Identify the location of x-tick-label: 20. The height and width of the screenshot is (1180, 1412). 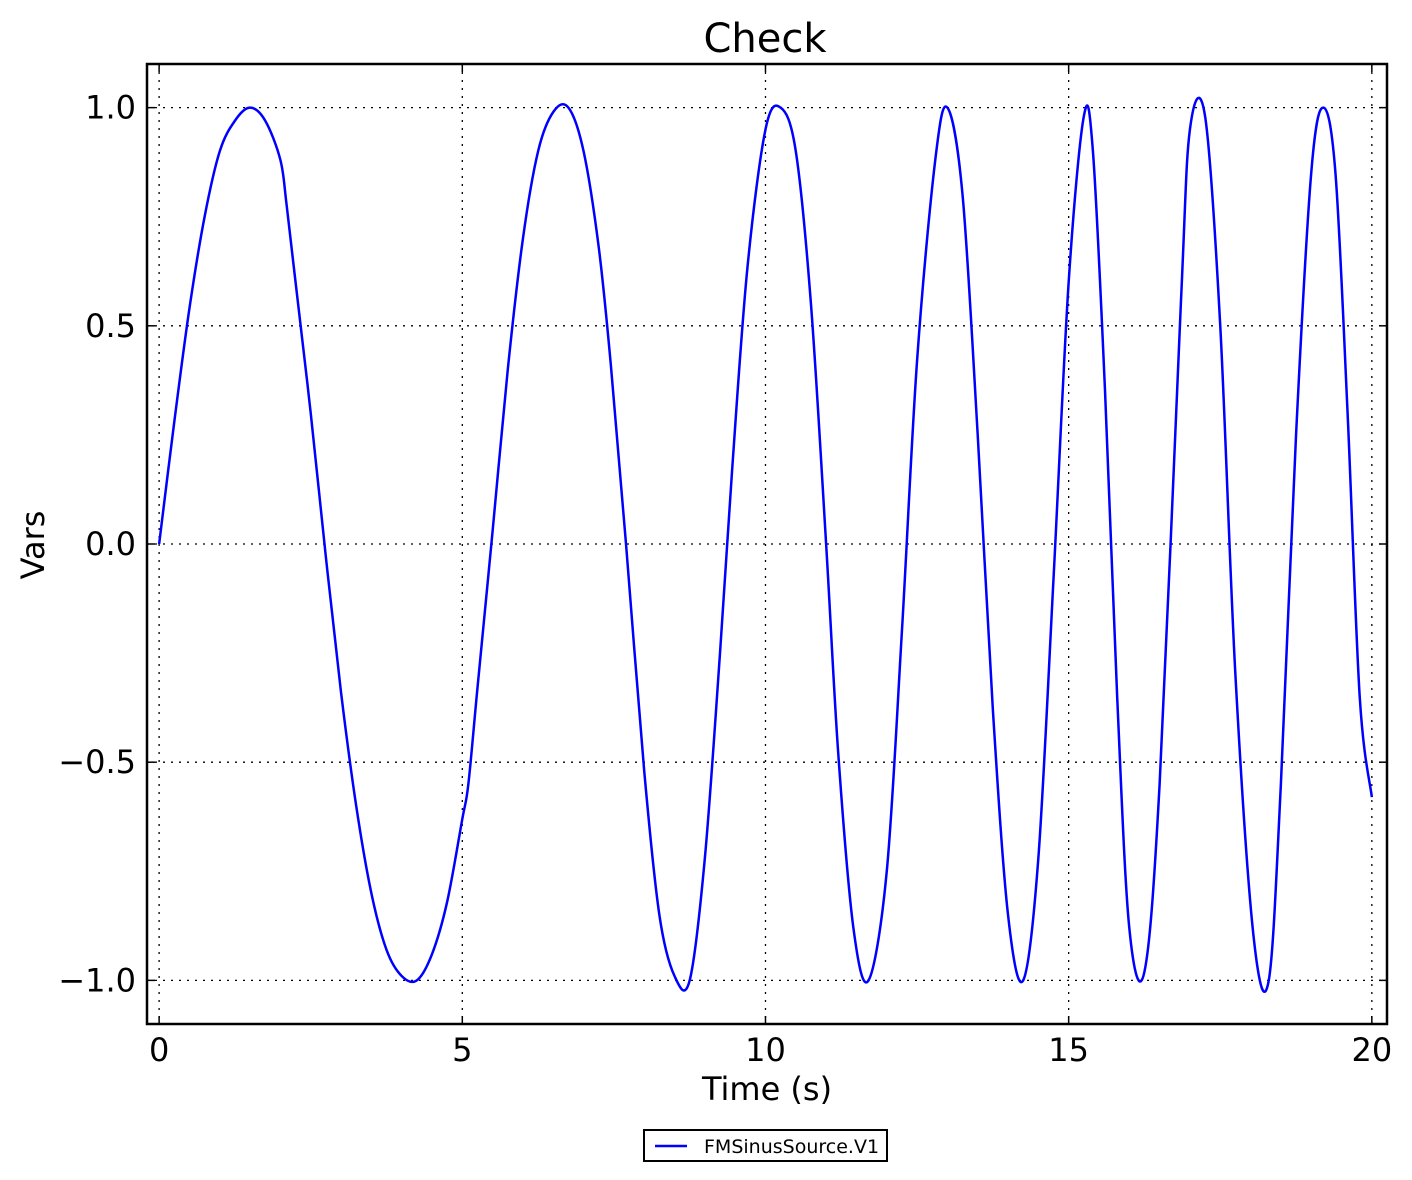
(1371, 1050).